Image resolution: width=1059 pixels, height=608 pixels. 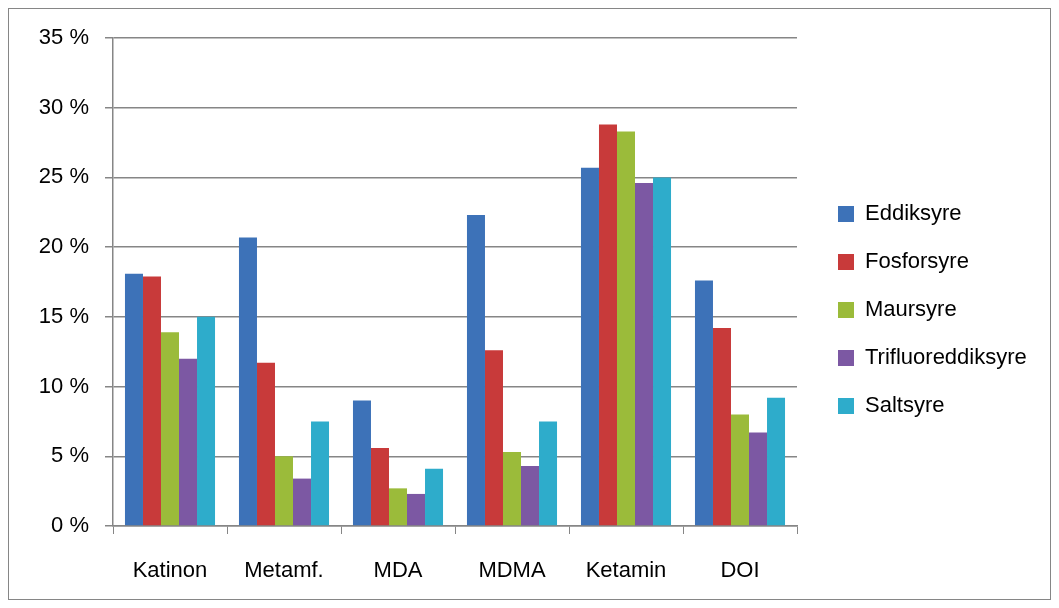 I want to click on legend-label: Eddiksyre, so click(x=913, y=213).